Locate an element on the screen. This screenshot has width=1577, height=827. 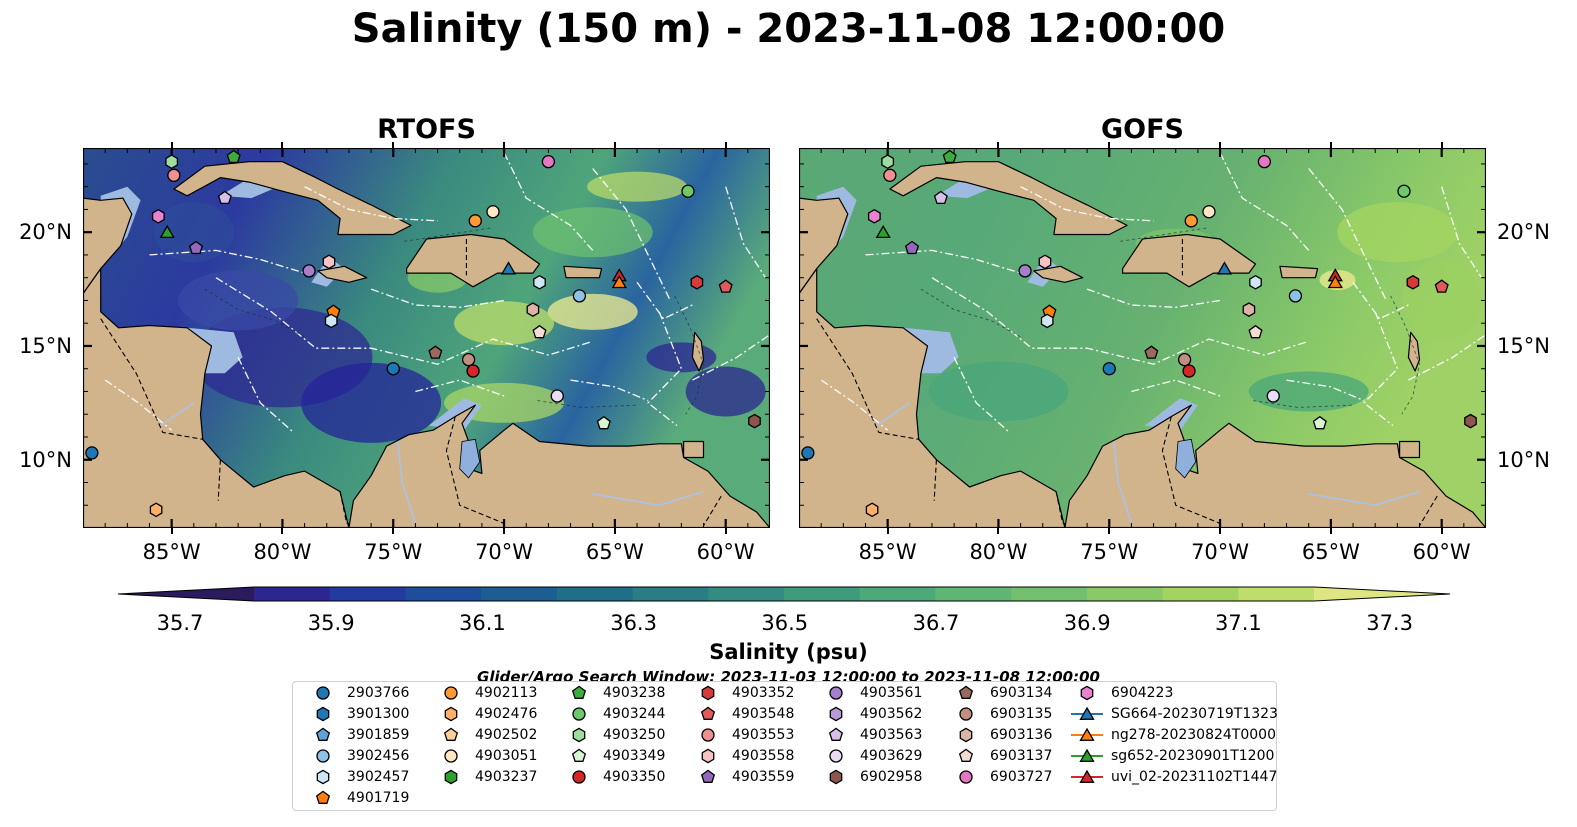
legend-item: 4902113 is located at coordinates (493, 693).